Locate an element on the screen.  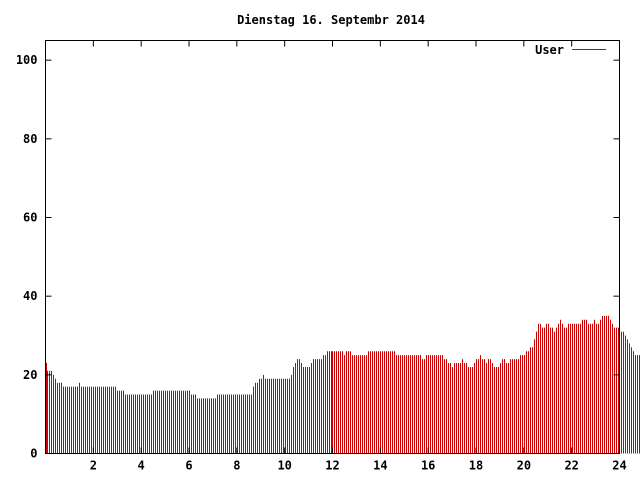
x-tick-label: 8 is located at coordinates (236, 466).